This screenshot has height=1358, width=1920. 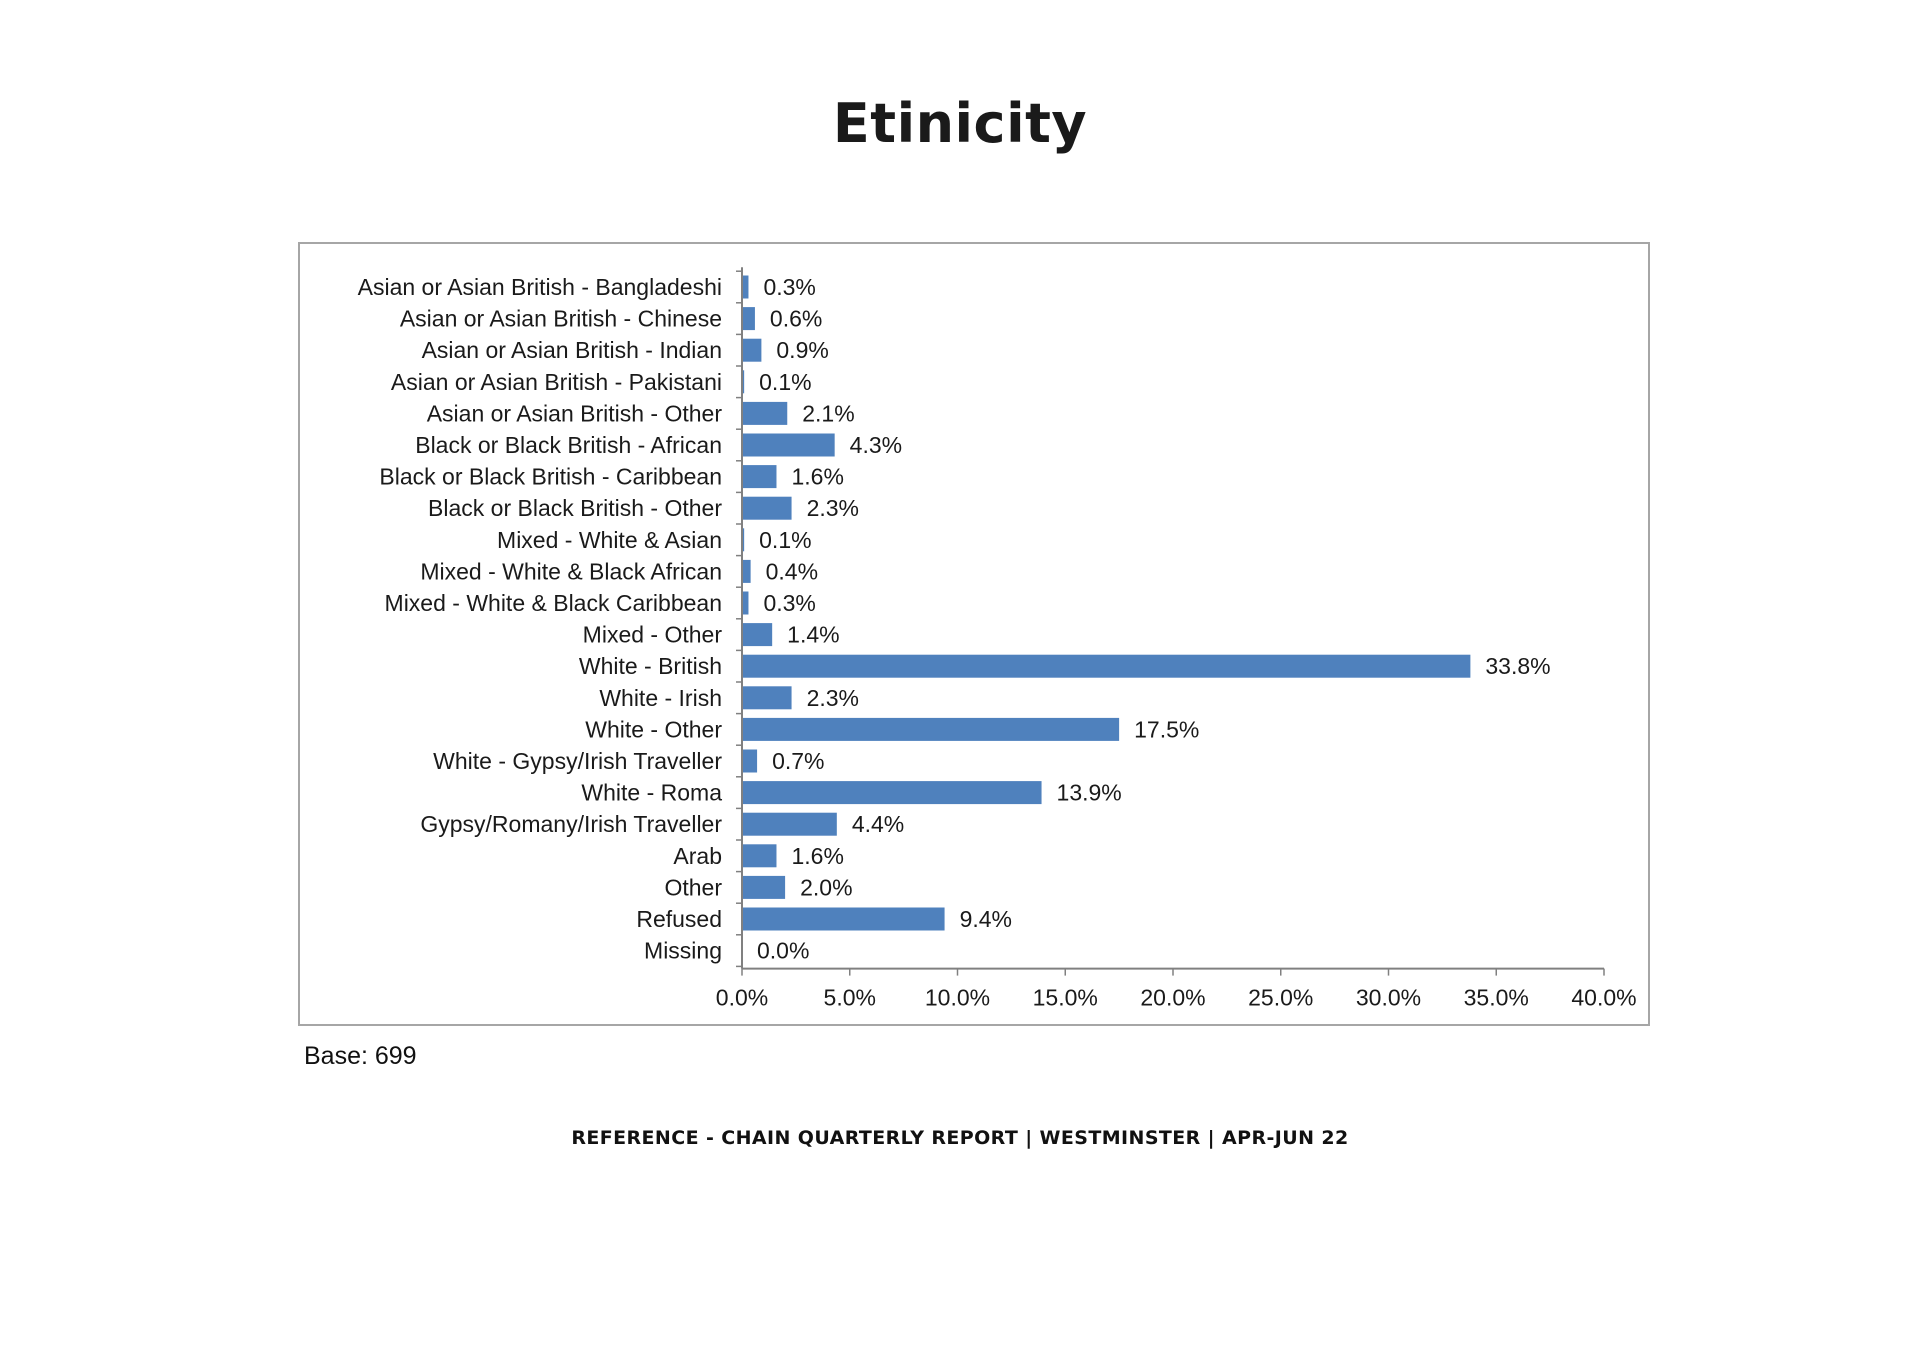 I want to click on data-label: 0.0%, so click(x=783, y=951).